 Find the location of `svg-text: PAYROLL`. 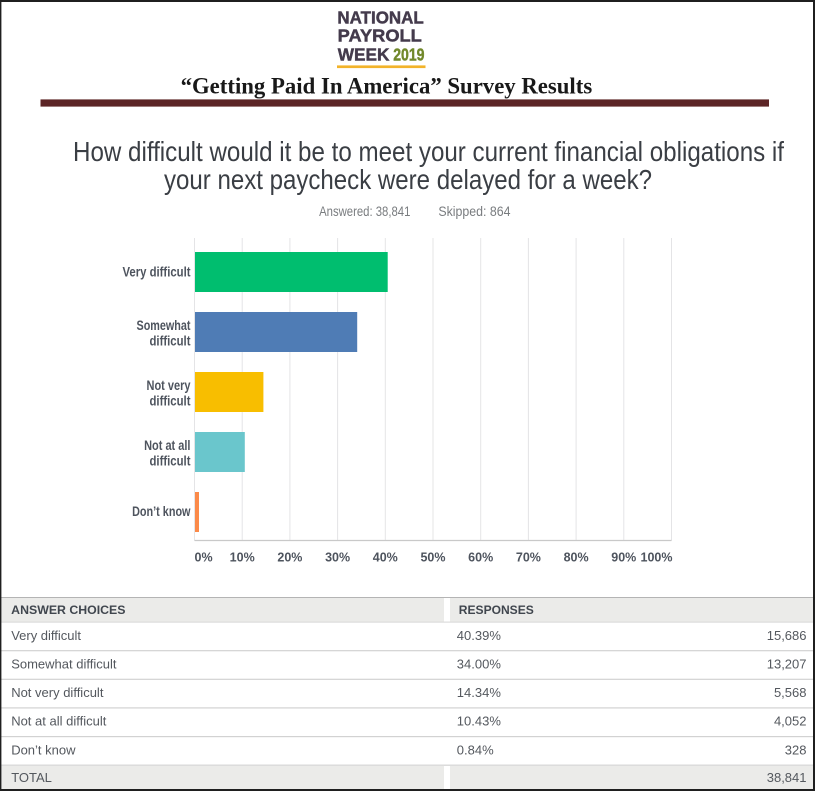

svg-text: PAYROLL is located at coordinates (380, 36).